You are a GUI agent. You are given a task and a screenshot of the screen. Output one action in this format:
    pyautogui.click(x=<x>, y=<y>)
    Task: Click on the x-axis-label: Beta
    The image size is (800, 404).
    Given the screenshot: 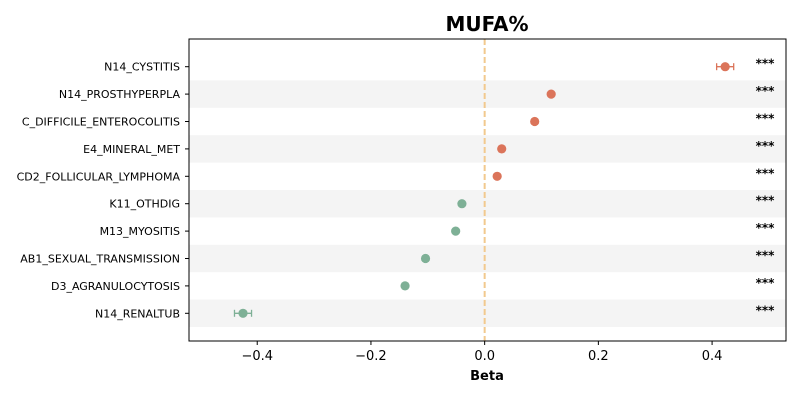 What is the action you would take?
    pyautogui.click(x=487, y=376)
    